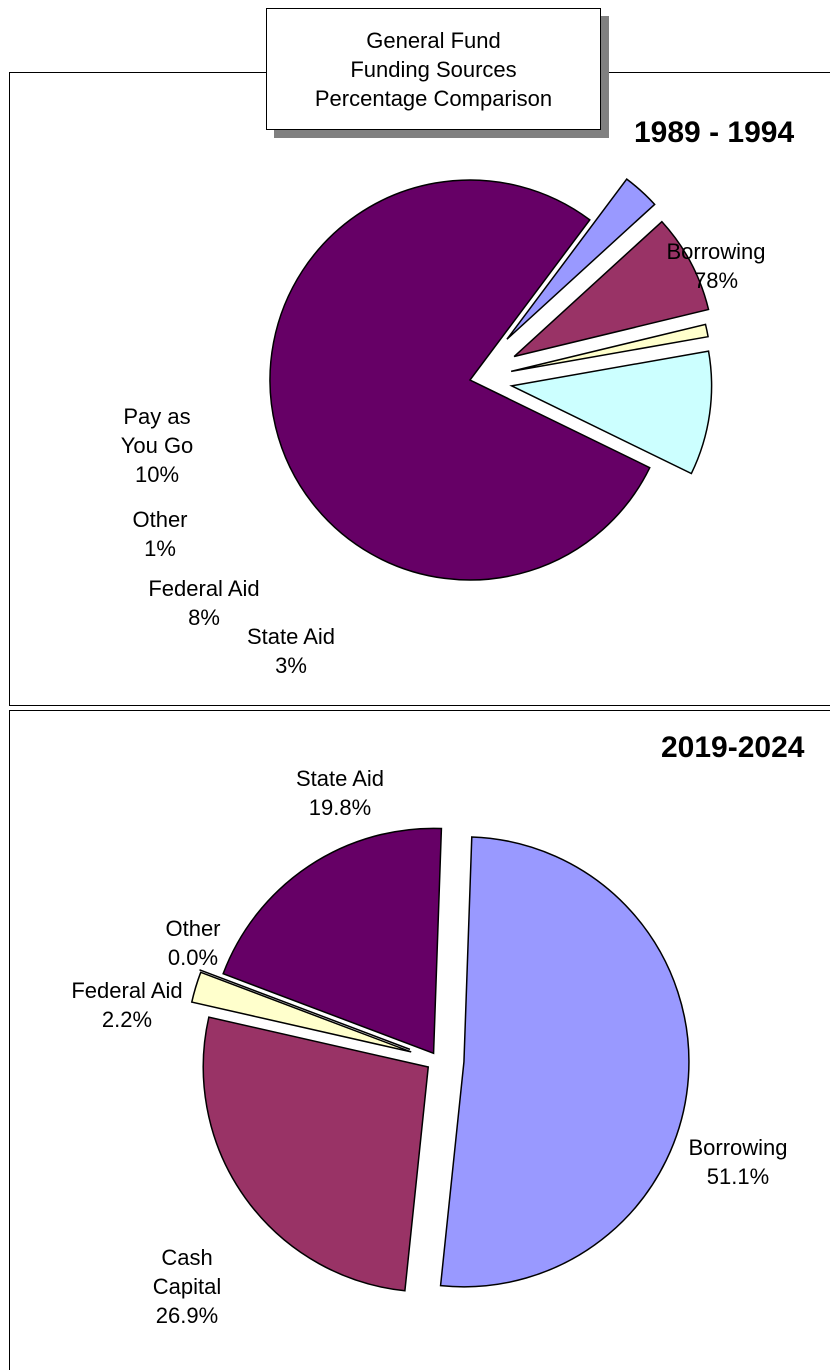 The image size is (830, 1370). I want to click on label-pay-as-you-go-1989: Pay as You Go 10%, so click(157, 445).